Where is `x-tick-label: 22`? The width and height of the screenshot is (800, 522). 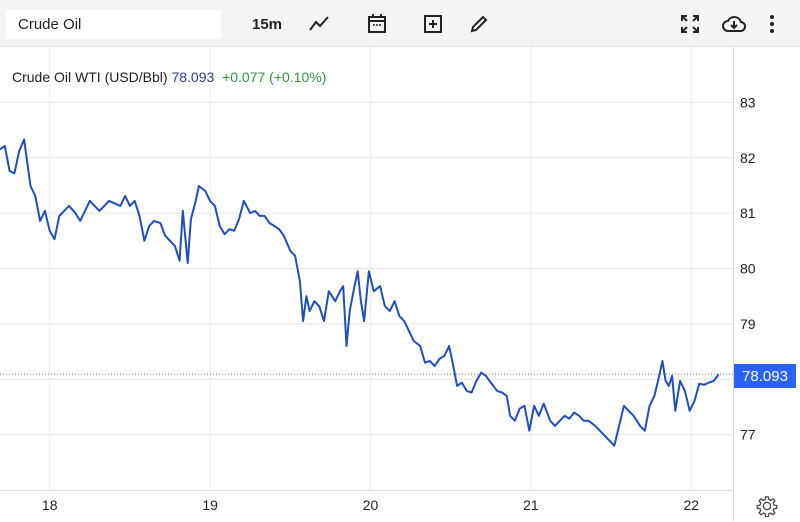
x-tick-label: 22 is located at coordinates (692, 505).